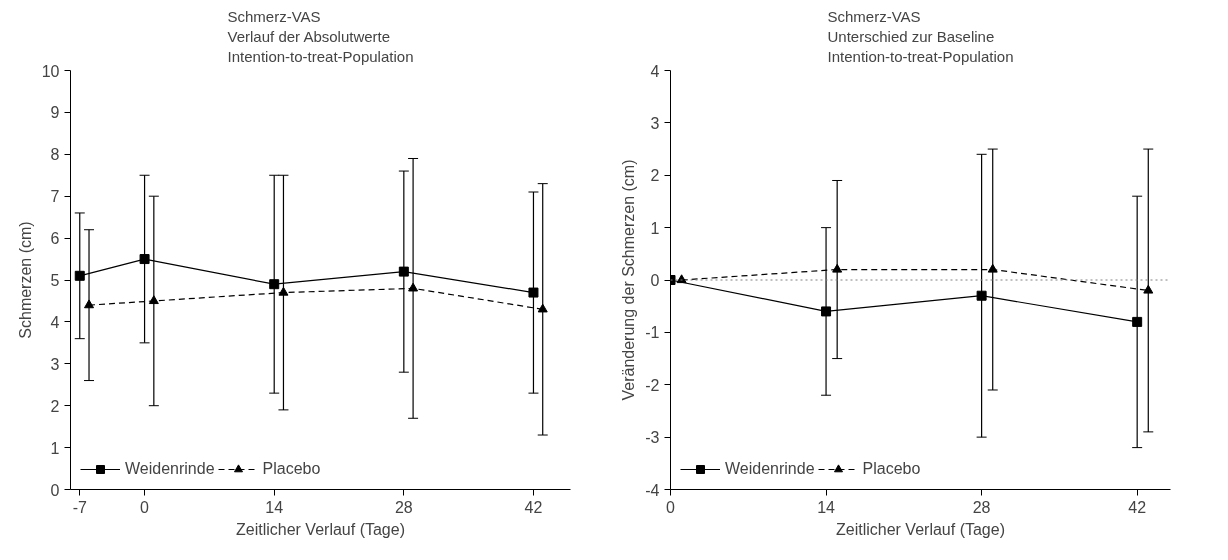  I want to click on y-tick-label: -2, so click(652, 385).